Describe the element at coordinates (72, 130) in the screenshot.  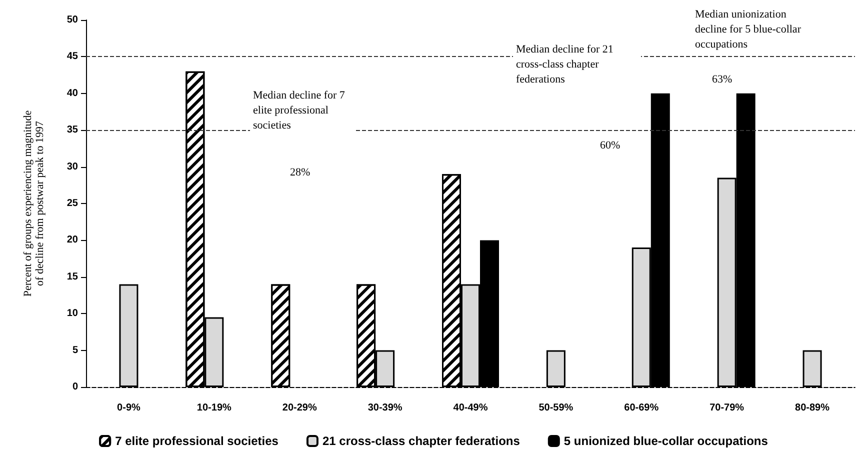
I see `y-tick-label: 35` at that location.